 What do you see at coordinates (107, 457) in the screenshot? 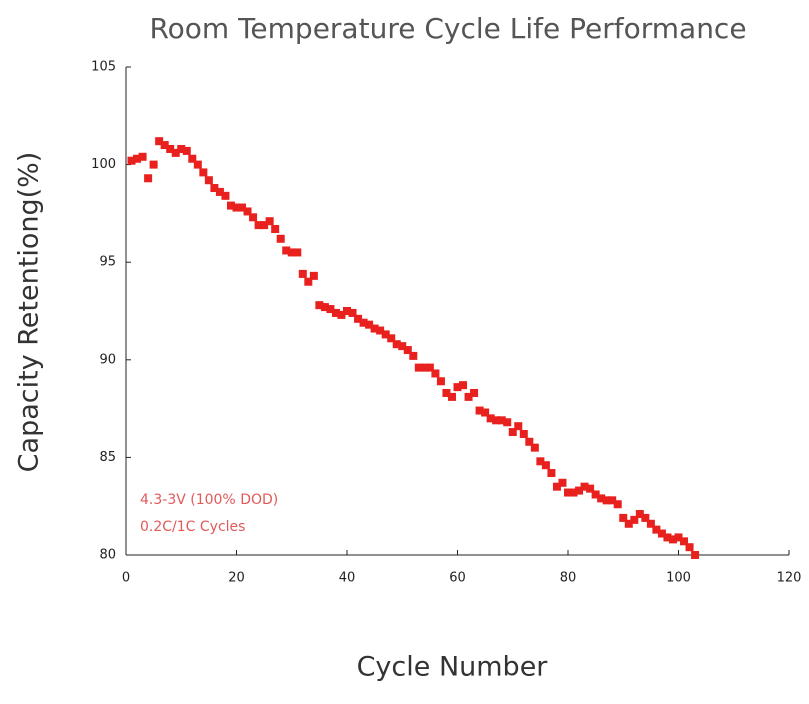
I see `y-tick-label: 85` at bounding box center [107, 457].